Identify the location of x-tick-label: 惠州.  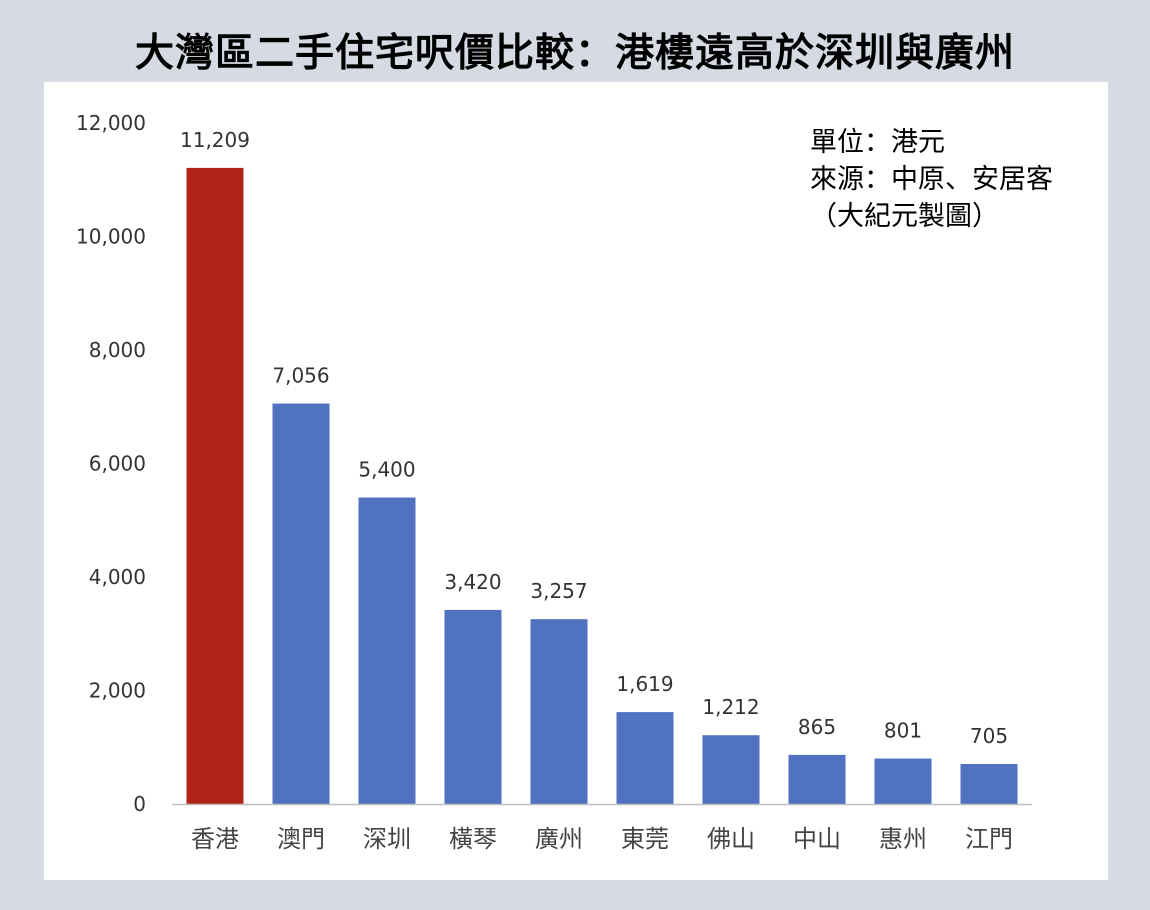
(903, 839).